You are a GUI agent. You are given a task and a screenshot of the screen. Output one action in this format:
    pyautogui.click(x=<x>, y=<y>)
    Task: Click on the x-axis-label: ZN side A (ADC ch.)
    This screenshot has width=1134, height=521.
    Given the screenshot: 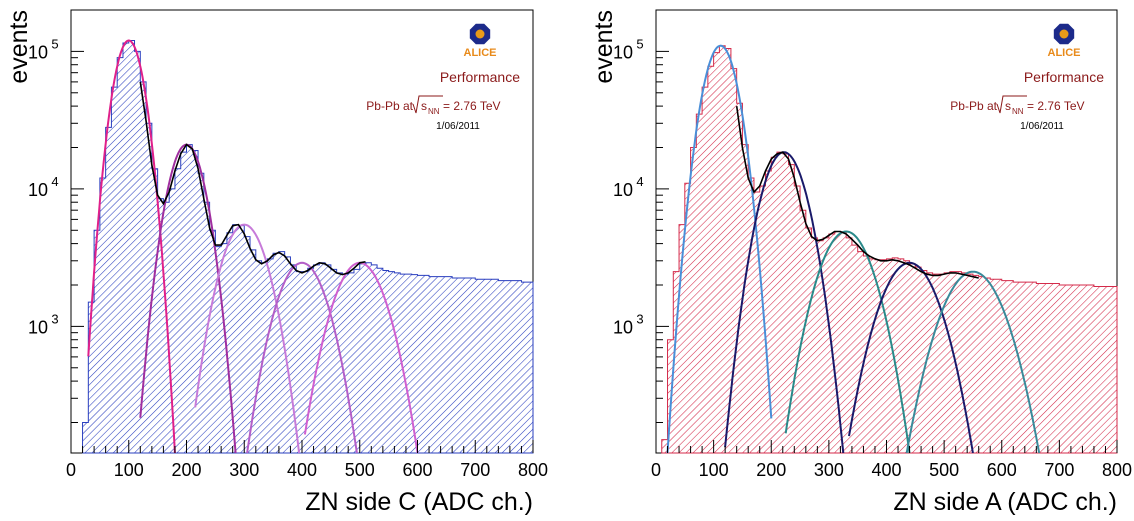 What is the action you would take?
    pyautogui.click(x=1005, y=502)
    